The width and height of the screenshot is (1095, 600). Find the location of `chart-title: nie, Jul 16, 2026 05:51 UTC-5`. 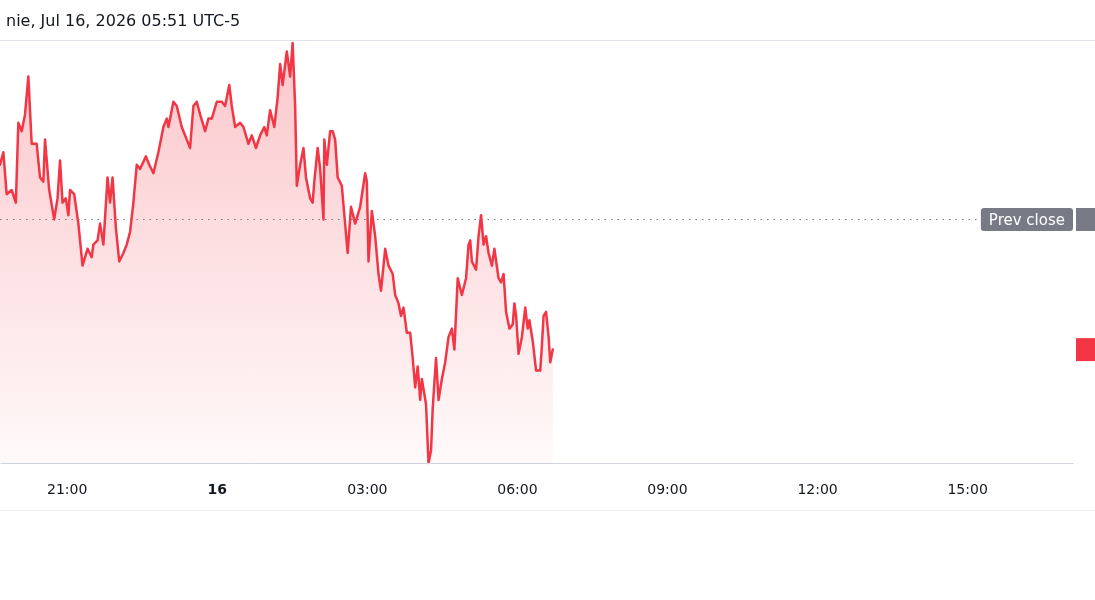

chart-title: nie, Jul 16, 2026 05:51 UTC-5 is located at coordinates (123, 20).